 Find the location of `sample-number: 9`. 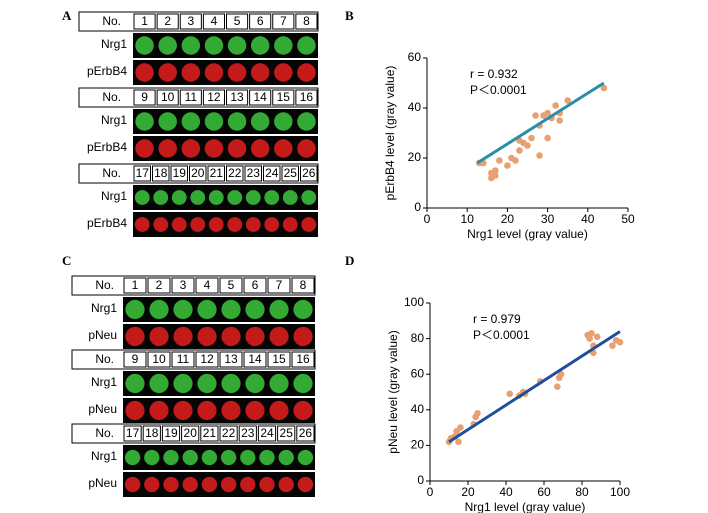

sample-number: 9 is located at coordinates (144, 97).